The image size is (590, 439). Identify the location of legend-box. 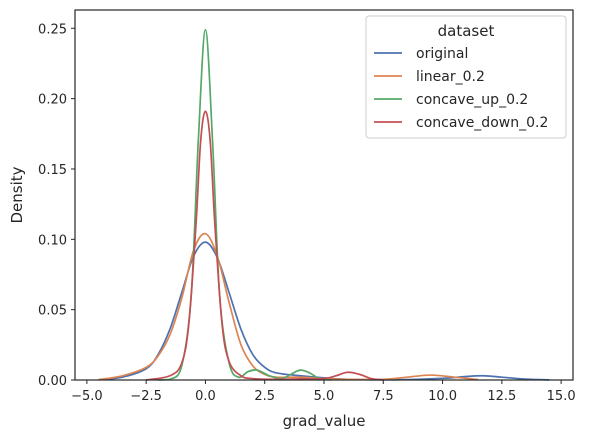
(466, 77).